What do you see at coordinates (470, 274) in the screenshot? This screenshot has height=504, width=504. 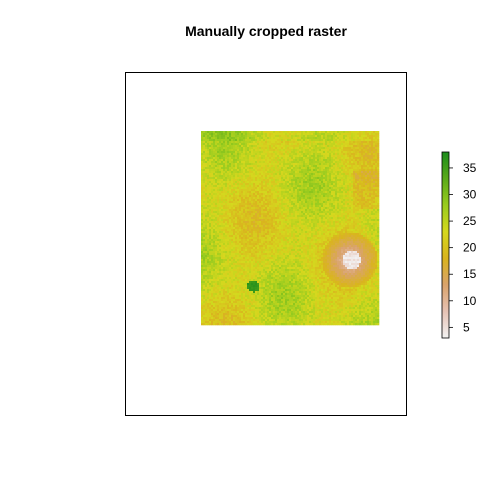 I see `colorbar-tick-label: 15` at bounding box center [470, 274].